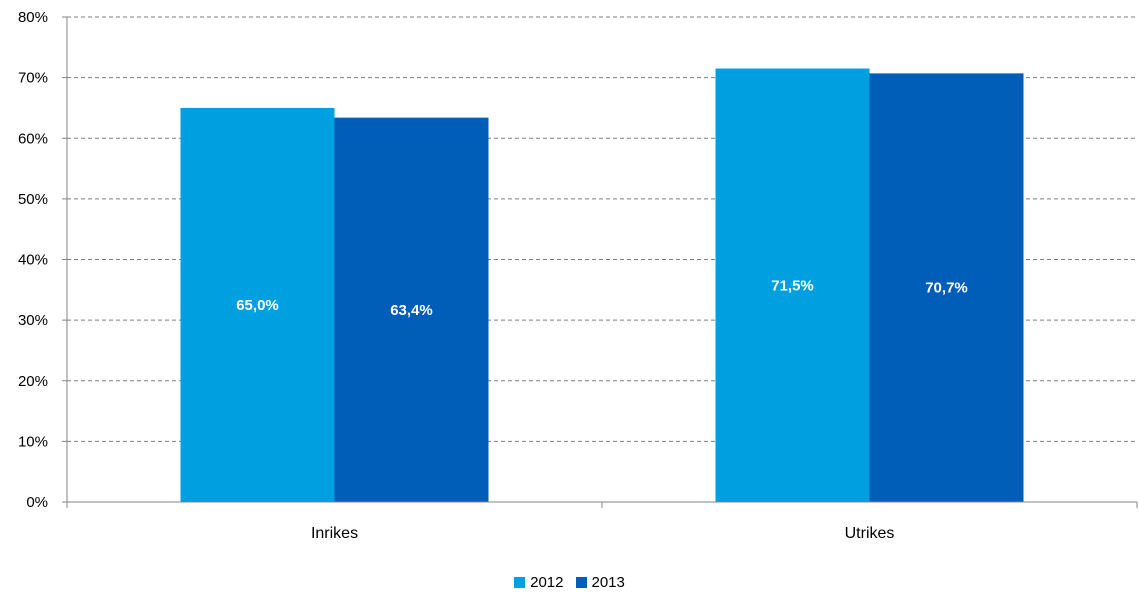 The image size is (1139, 595). I want to click on y-tick-label: 50%, so click(33, 199).